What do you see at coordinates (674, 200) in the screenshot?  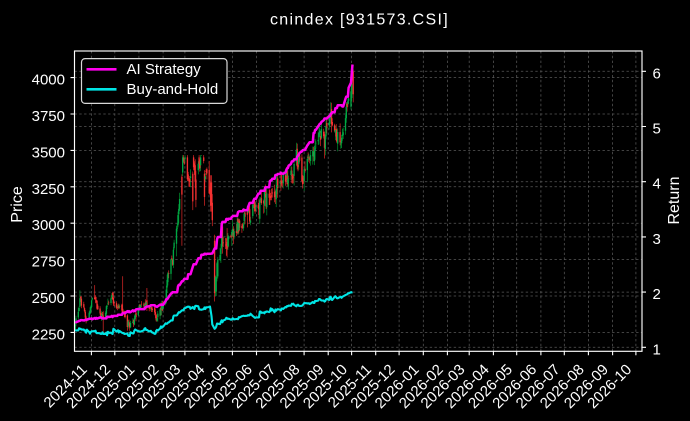 I see `svg-text: Return` at bounding box center [674, 200].